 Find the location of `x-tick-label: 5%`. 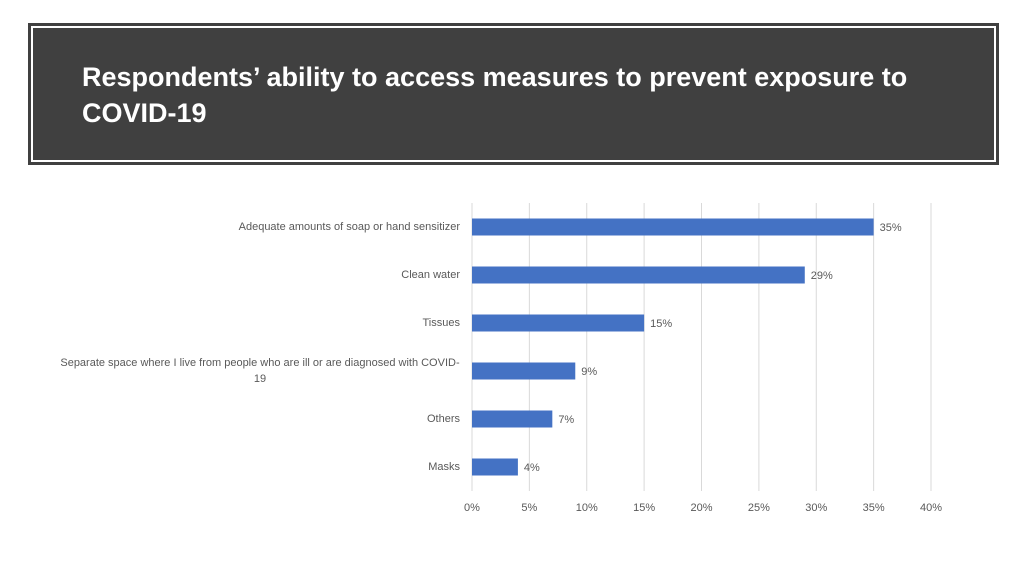

x-tick-label: 5% is located at coordinates (529, 508).